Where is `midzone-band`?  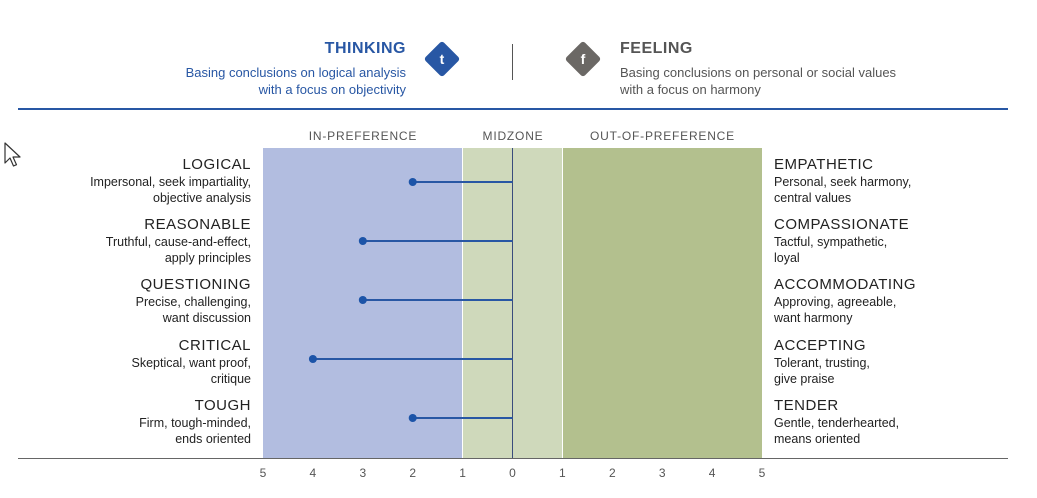 midzone-band is located at coordinates (513, 303).